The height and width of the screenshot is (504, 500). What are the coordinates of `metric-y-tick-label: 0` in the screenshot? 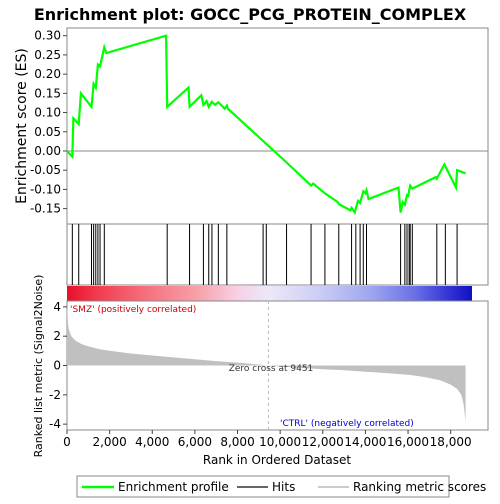 It's located at (57, 366).